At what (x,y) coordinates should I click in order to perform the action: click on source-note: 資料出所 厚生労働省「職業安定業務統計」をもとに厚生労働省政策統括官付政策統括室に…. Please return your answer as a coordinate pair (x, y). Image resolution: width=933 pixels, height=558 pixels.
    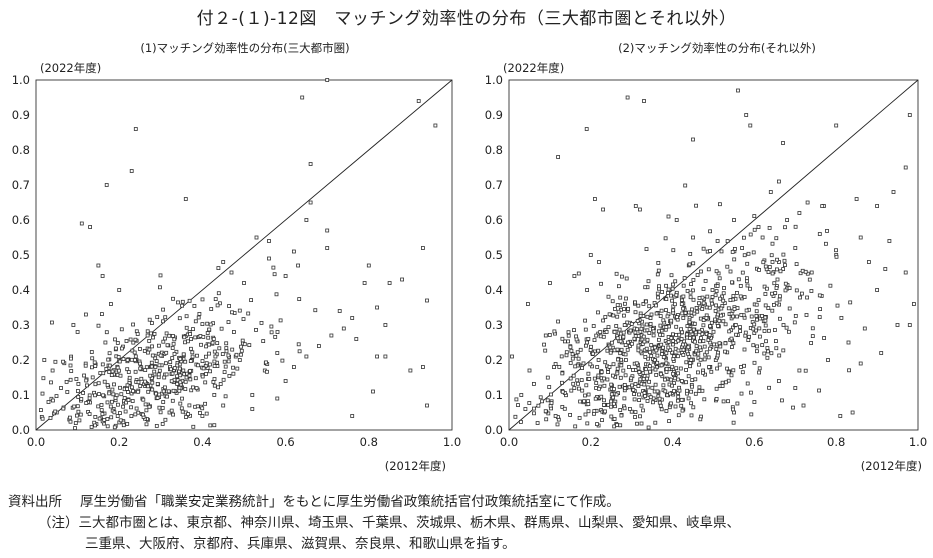
    Looking at the image, I should click on (314, 502).